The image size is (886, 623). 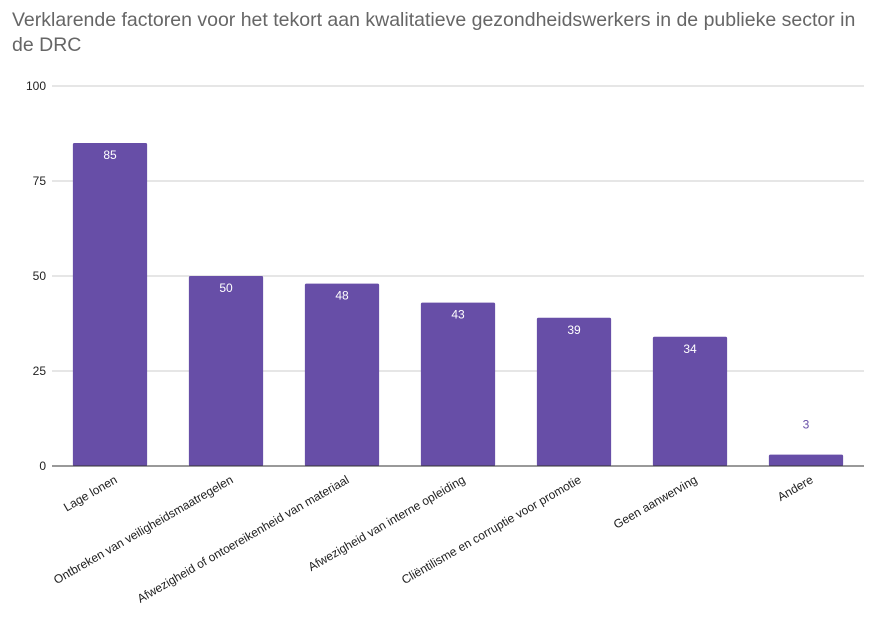 What do you see at coordinates (36, 86) in the screenshot?
I see `y-tick-label: 100` at bounding box center [36, 86].